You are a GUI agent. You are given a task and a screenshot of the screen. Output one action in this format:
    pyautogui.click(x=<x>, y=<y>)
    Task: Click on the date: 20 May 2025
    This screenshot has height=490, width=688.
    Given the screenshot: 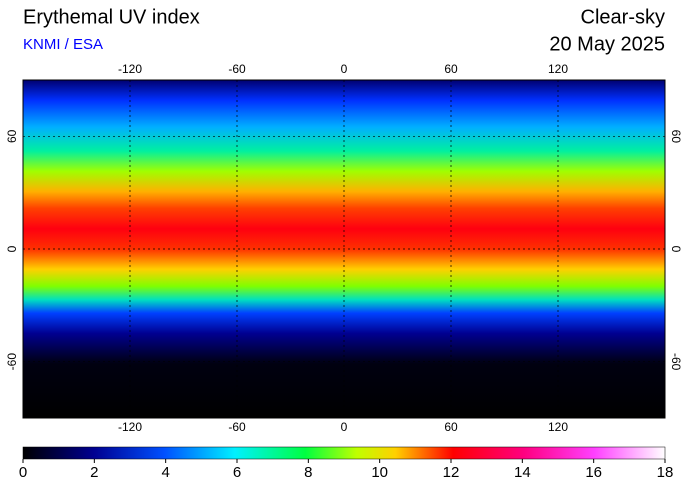 What is the action you would take?
    pyautogui.click(x=607, y=44)
    